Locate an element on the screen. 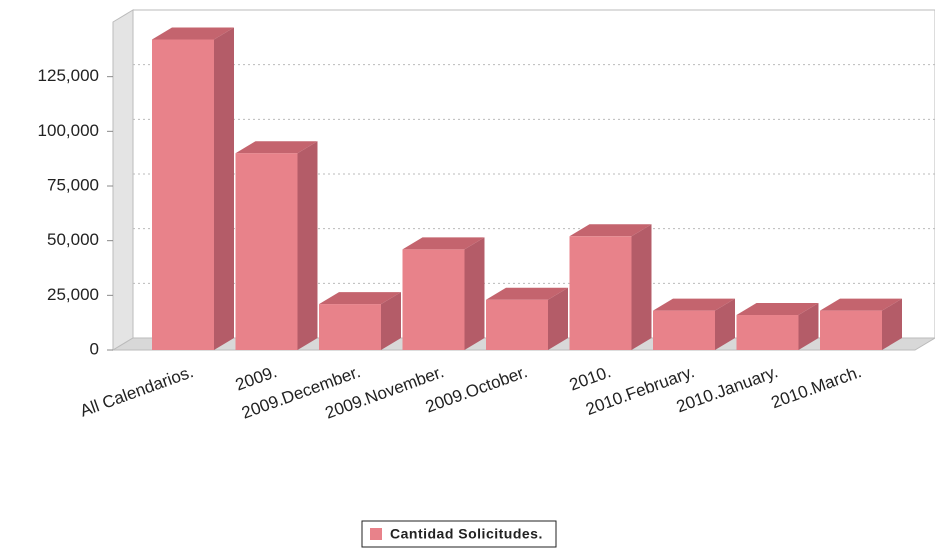 The image size is (935, 548). y-tick-label: 25,000 is located at coordinates (73, 294).